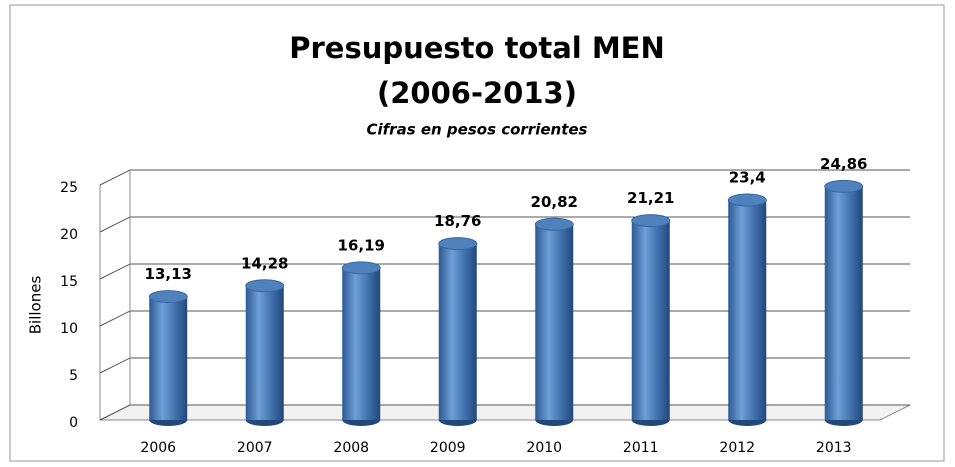  I want to click on y-tick-label: 15, so click(69, 282).